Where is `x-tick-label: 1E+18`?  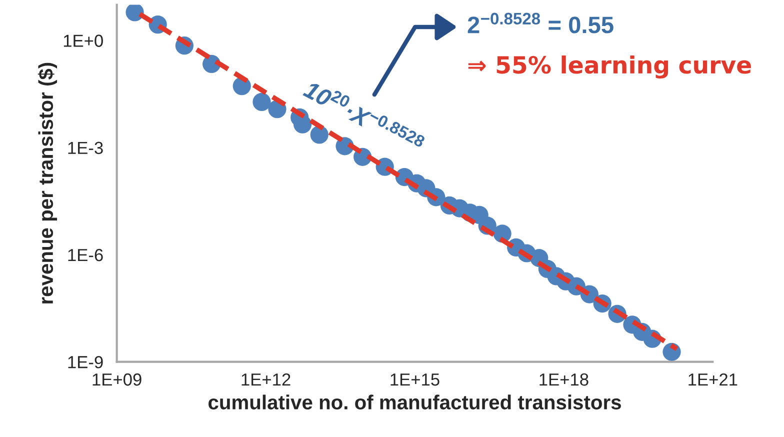
x-tick-label: 1E+18 is located at coordinates (564, 379).